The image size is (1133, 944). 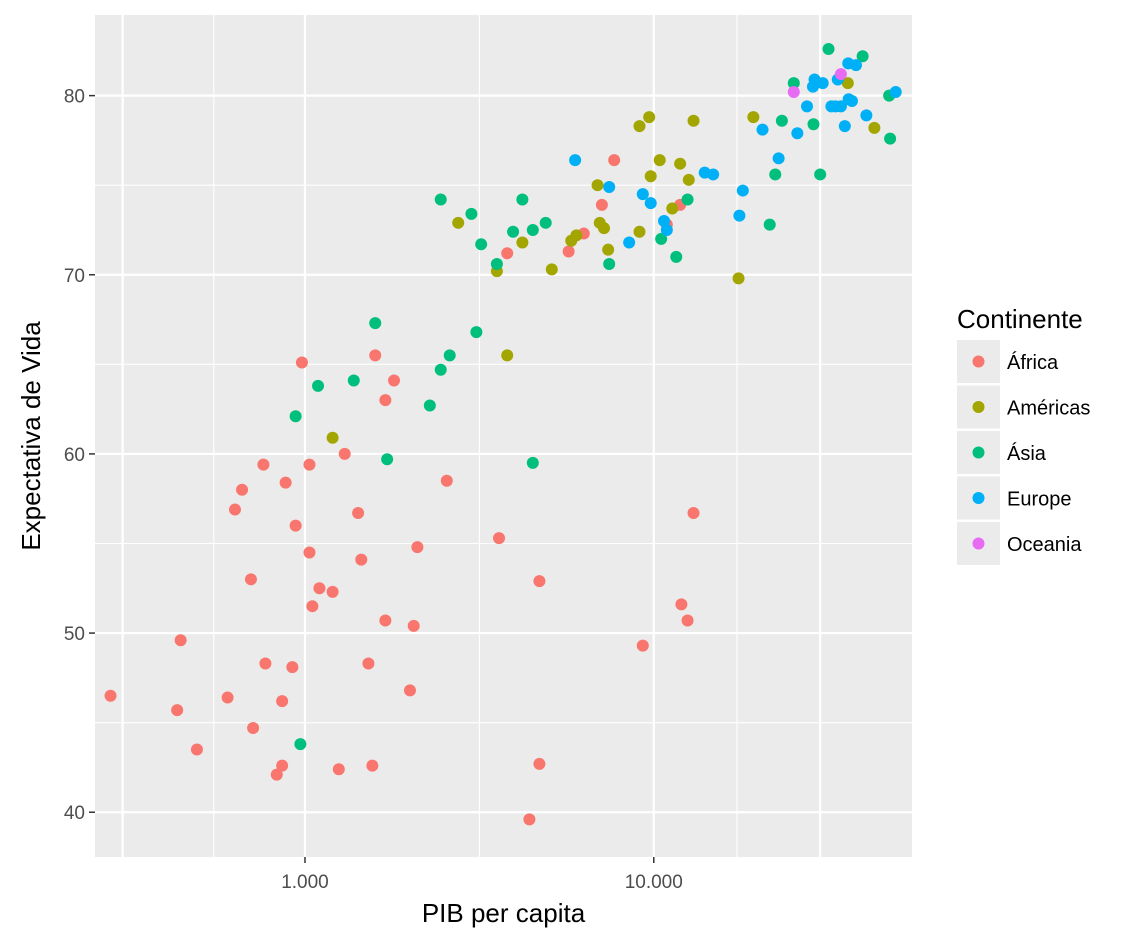 I want to click on legend-label: Europe, so click(x=1039, y=500).